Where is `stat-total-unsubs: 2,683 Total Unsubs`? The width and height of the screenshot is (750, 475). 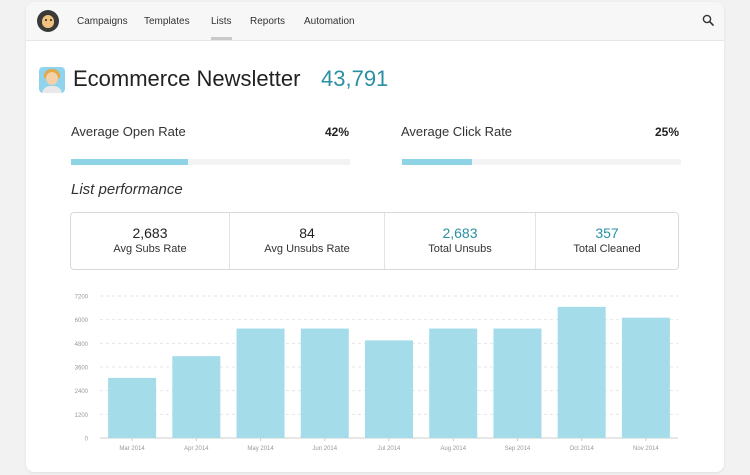
stat-total-unsubs: 2,683 Total Unsubs is located at coordinates (460, 241).